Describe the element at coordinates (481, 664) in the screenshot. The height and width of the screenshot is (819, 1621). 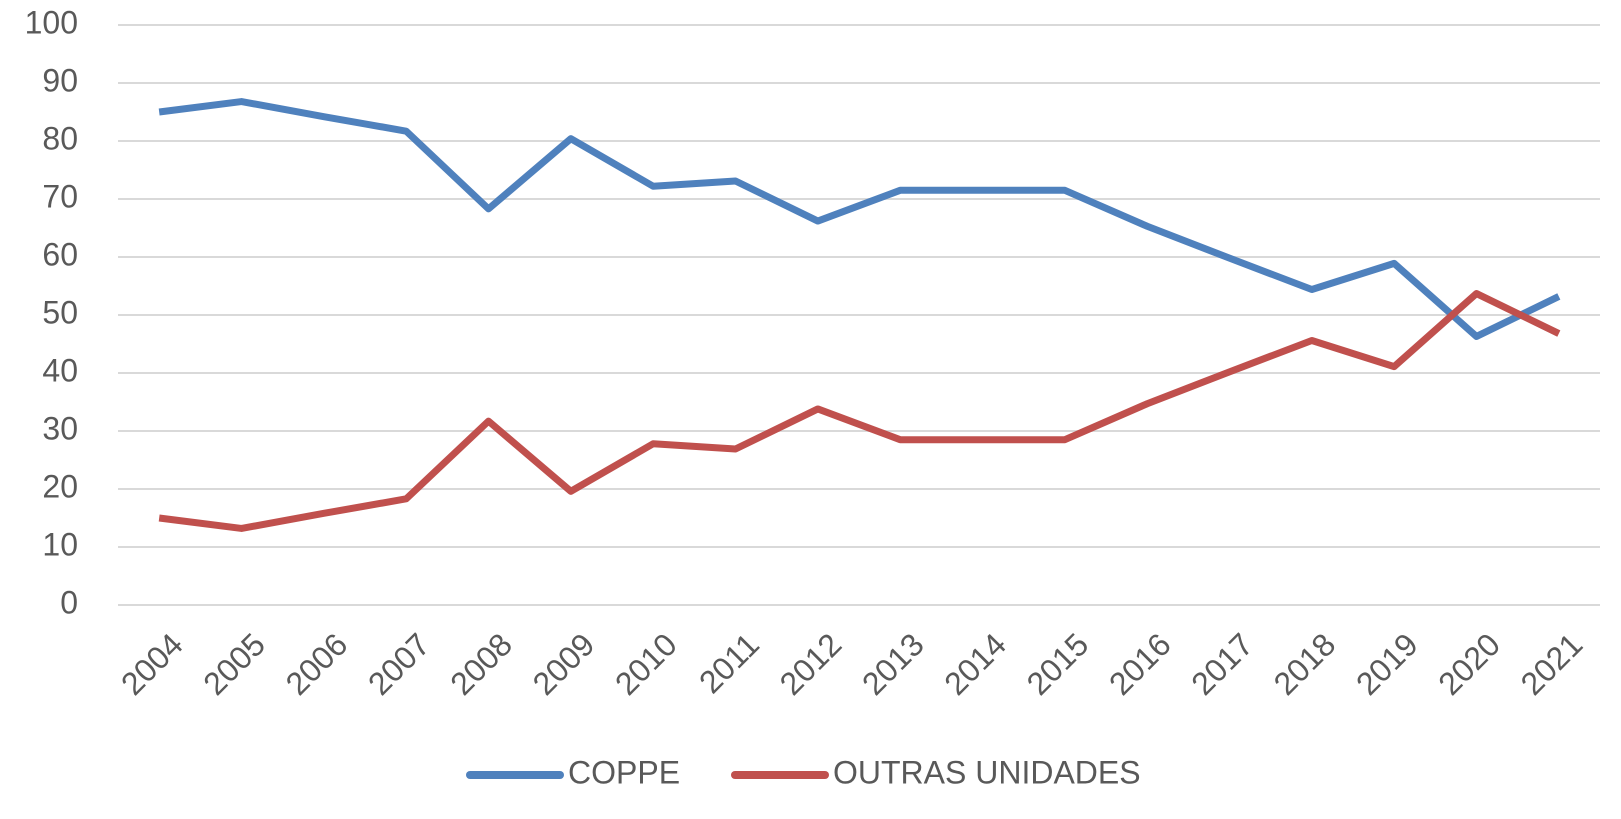
I see `x-tick-label: 2008` at that location.